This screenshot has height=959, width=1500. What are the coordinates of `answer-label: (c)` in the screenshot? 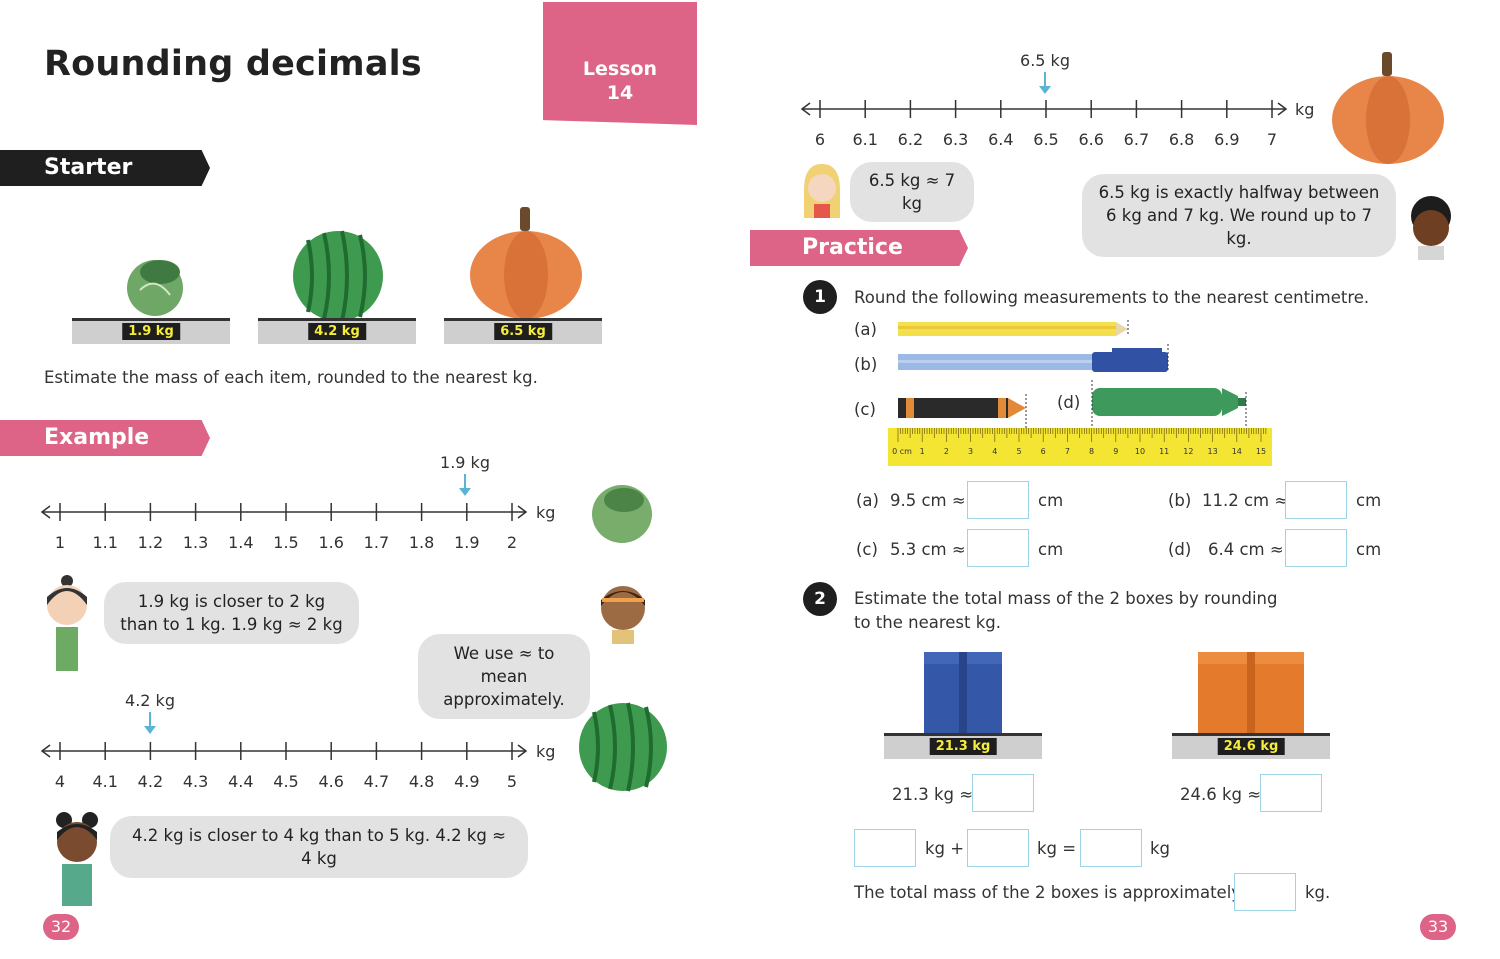 It's located at (867, 549).